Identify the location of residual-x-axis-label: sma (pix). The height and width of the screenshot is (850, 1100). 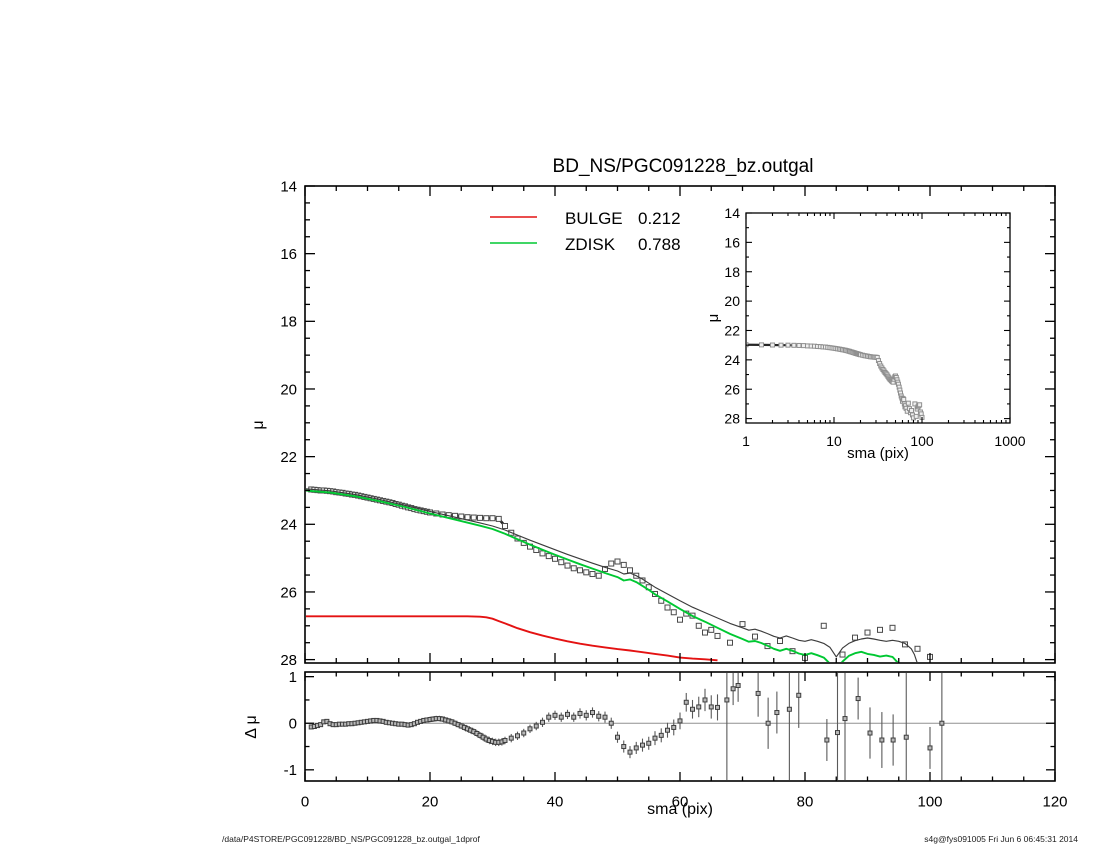
(680, 809).